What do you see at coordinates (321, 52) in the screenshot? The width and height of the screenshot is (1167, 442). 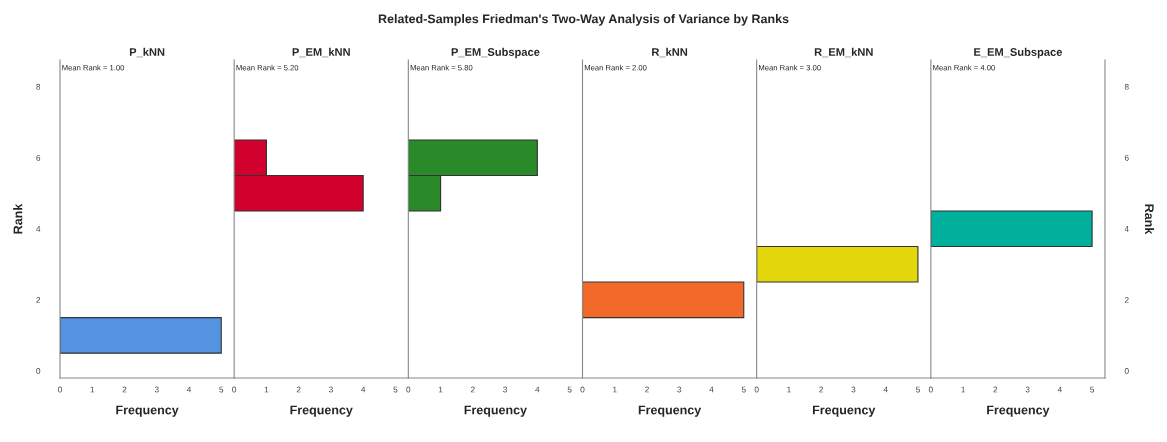 I see `chart-title: P_EM_kNN` at bounding box center [321, 52].